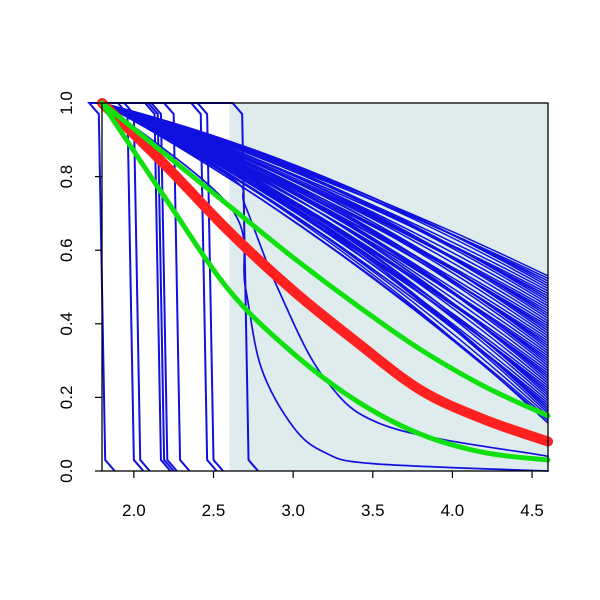  I want to click on y-tick-label: 1.0, so click(66, 103).